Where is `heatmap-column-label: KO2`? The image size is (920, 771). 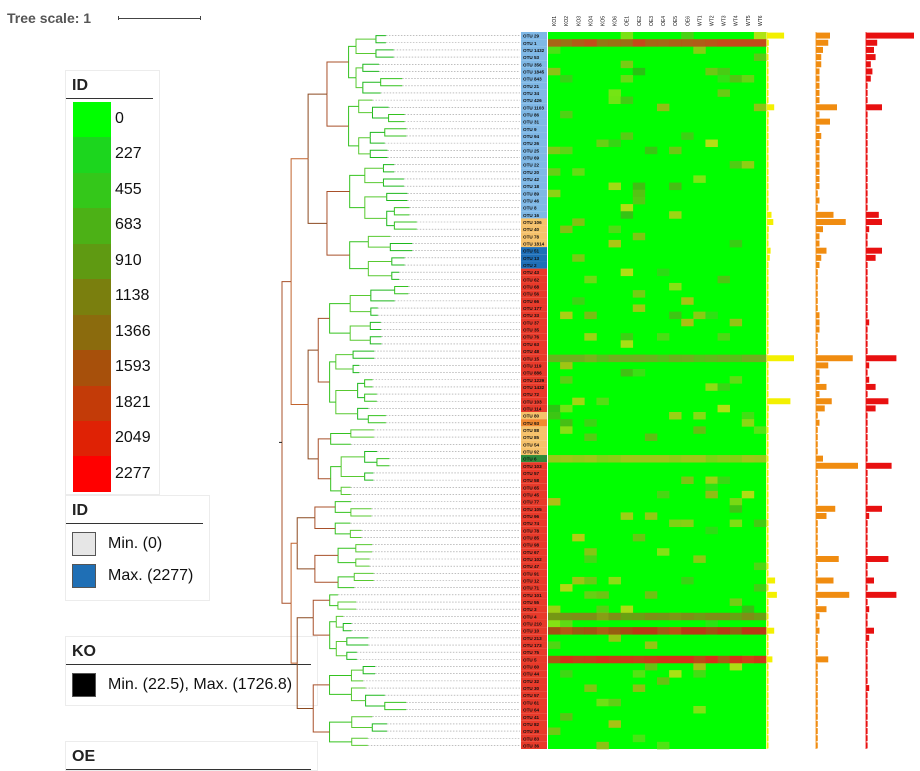
heatmap-column-label: KO2 is located at coordinates (567, 21).